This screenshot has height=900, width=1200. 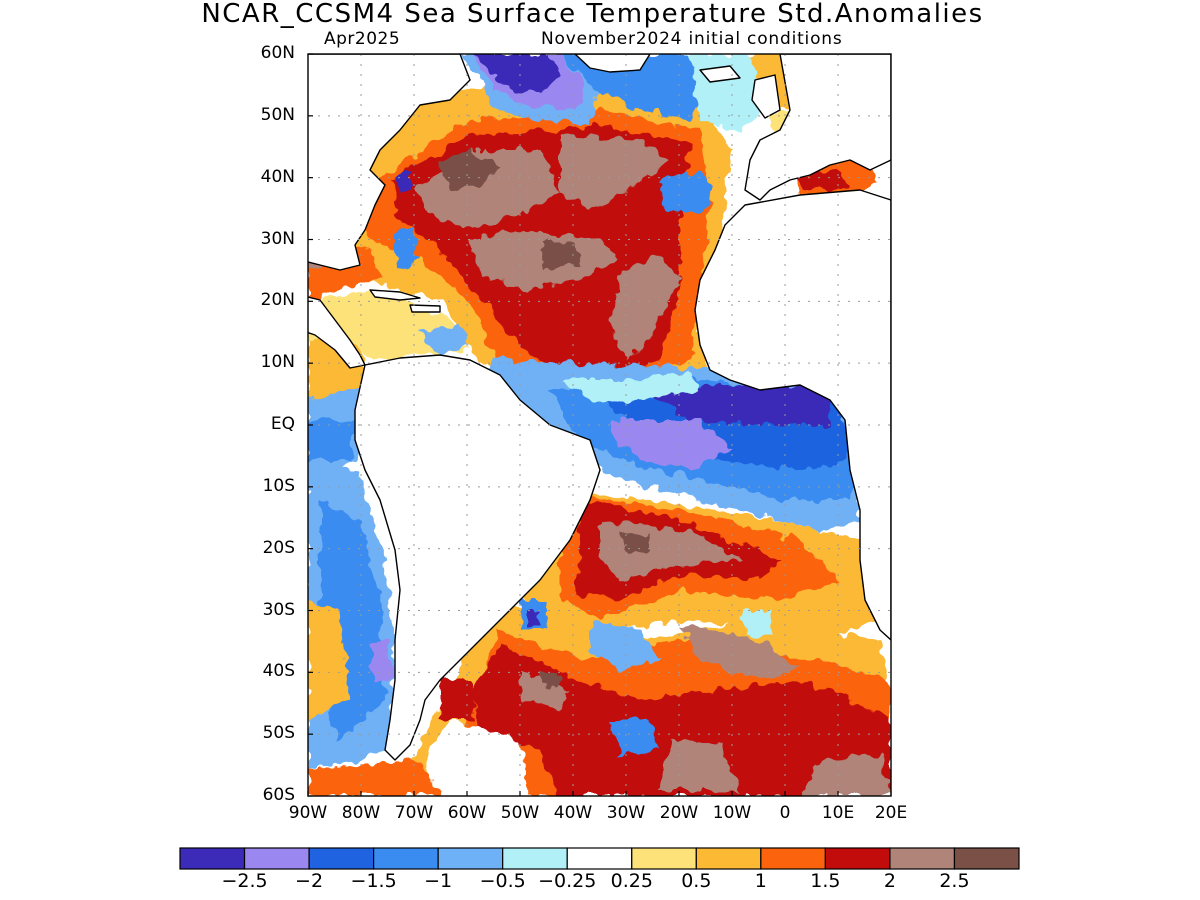 I want to click on longitude-label: 0, so click(x=785, y=813).